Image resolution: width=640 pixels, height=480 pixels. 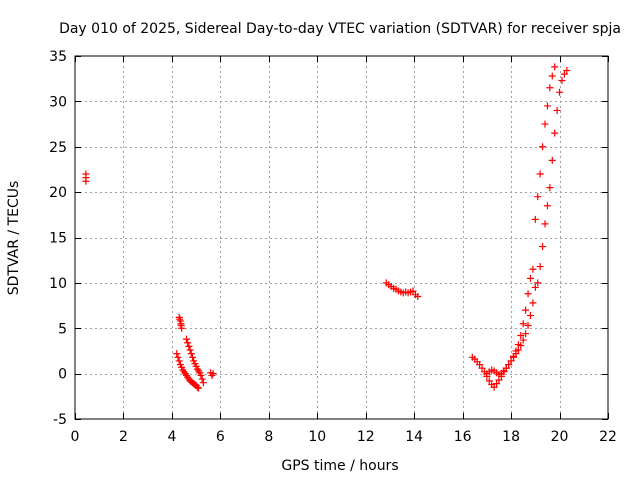 What do you see at coordinates (339, 466) in the screenshot?
I see `x-axis-label: GPS time / hours` at bounding box center [339, 466].